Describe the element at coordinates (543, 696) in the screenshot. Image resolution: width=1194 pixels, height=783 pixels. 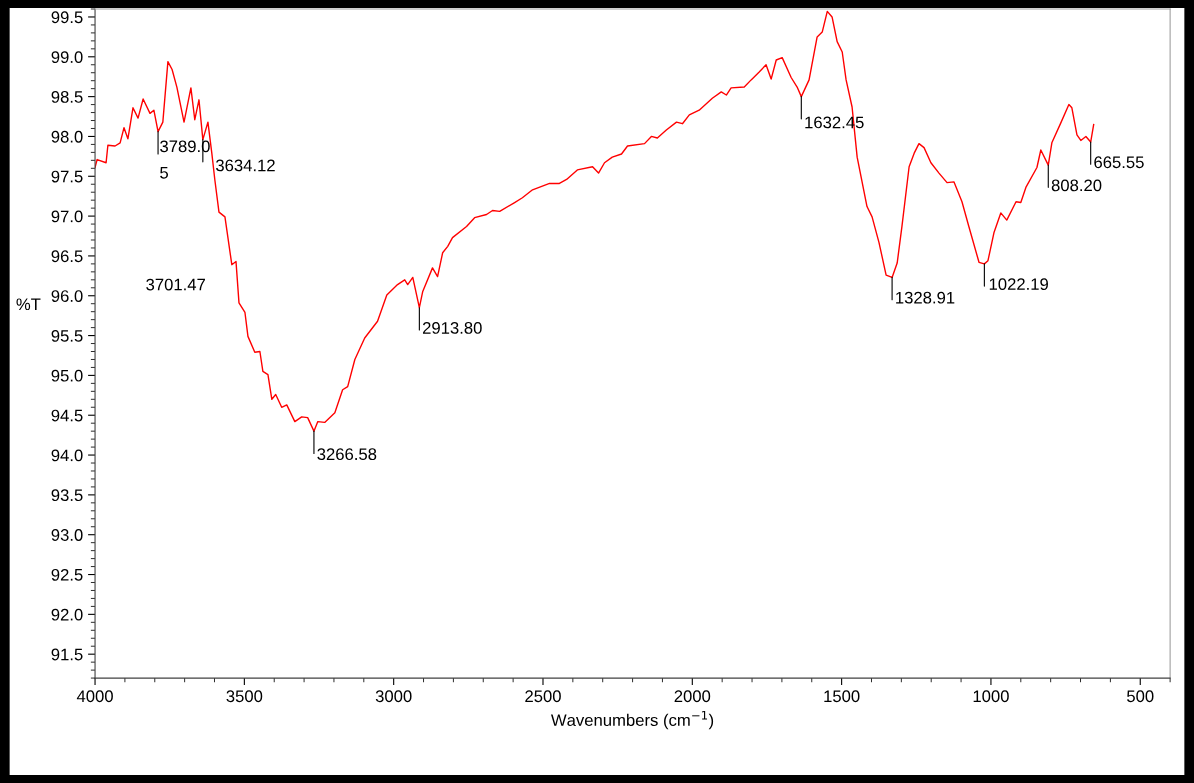
I see `x-tick-label: 2500` at that location.